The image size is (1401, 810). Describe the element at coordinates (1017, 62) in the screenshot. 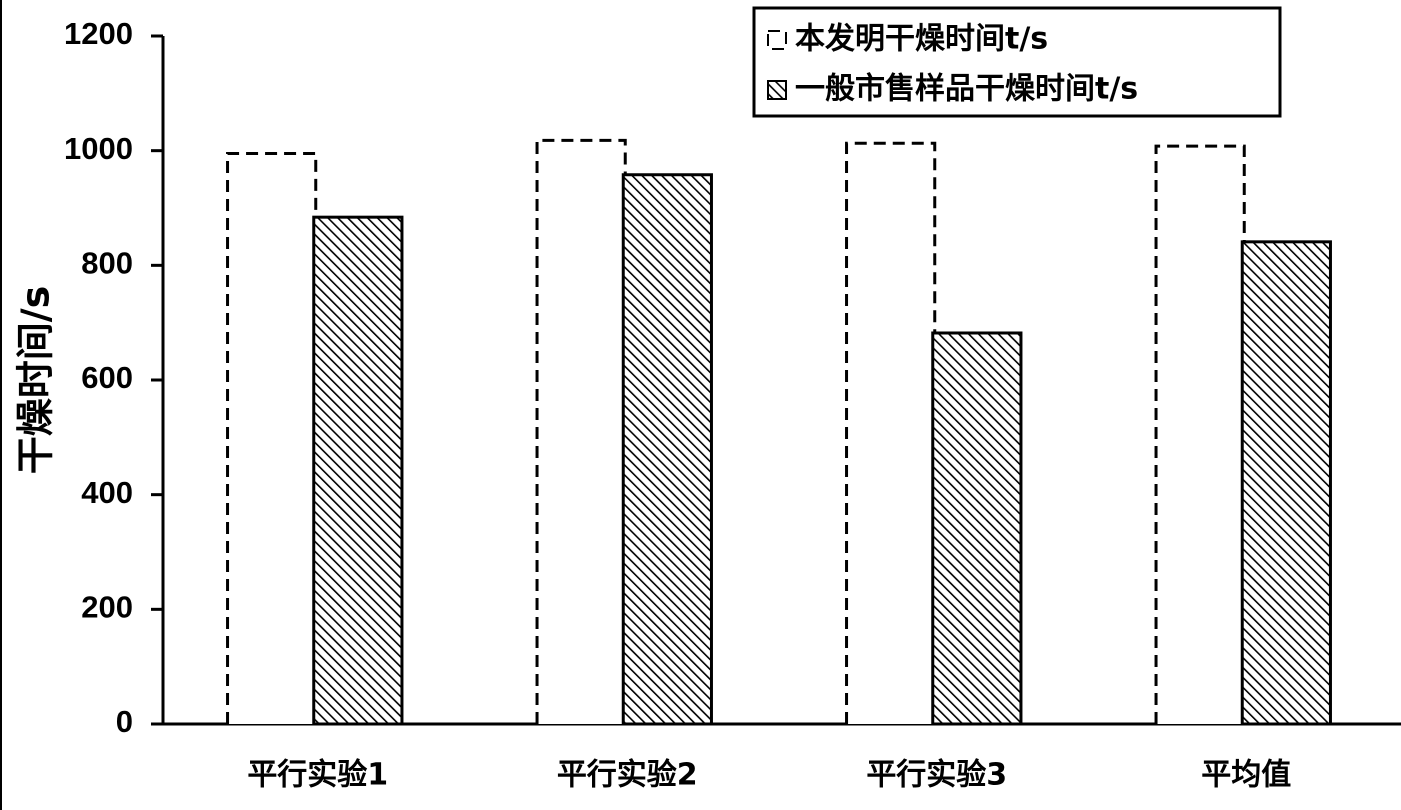

I see `legend-box` at that location.